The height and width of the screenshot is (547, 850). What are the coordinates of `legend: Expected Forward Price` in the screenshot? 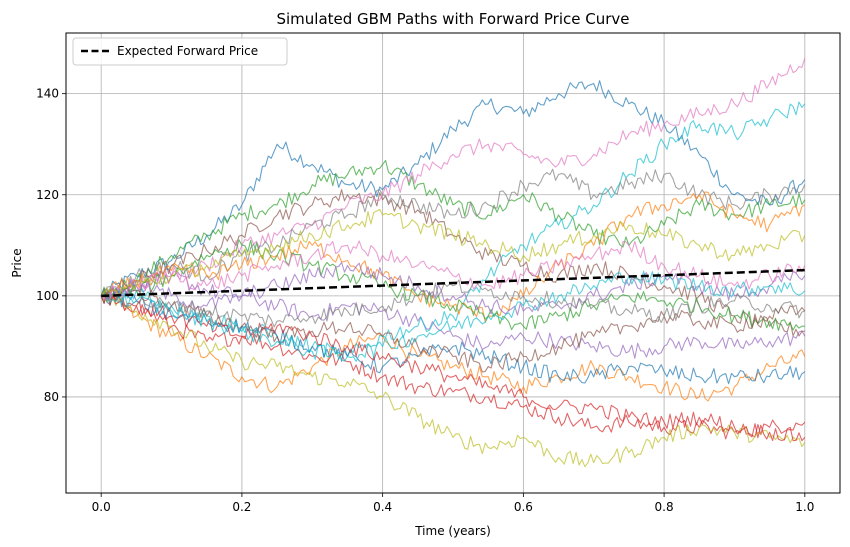 It's located at (180, 51).